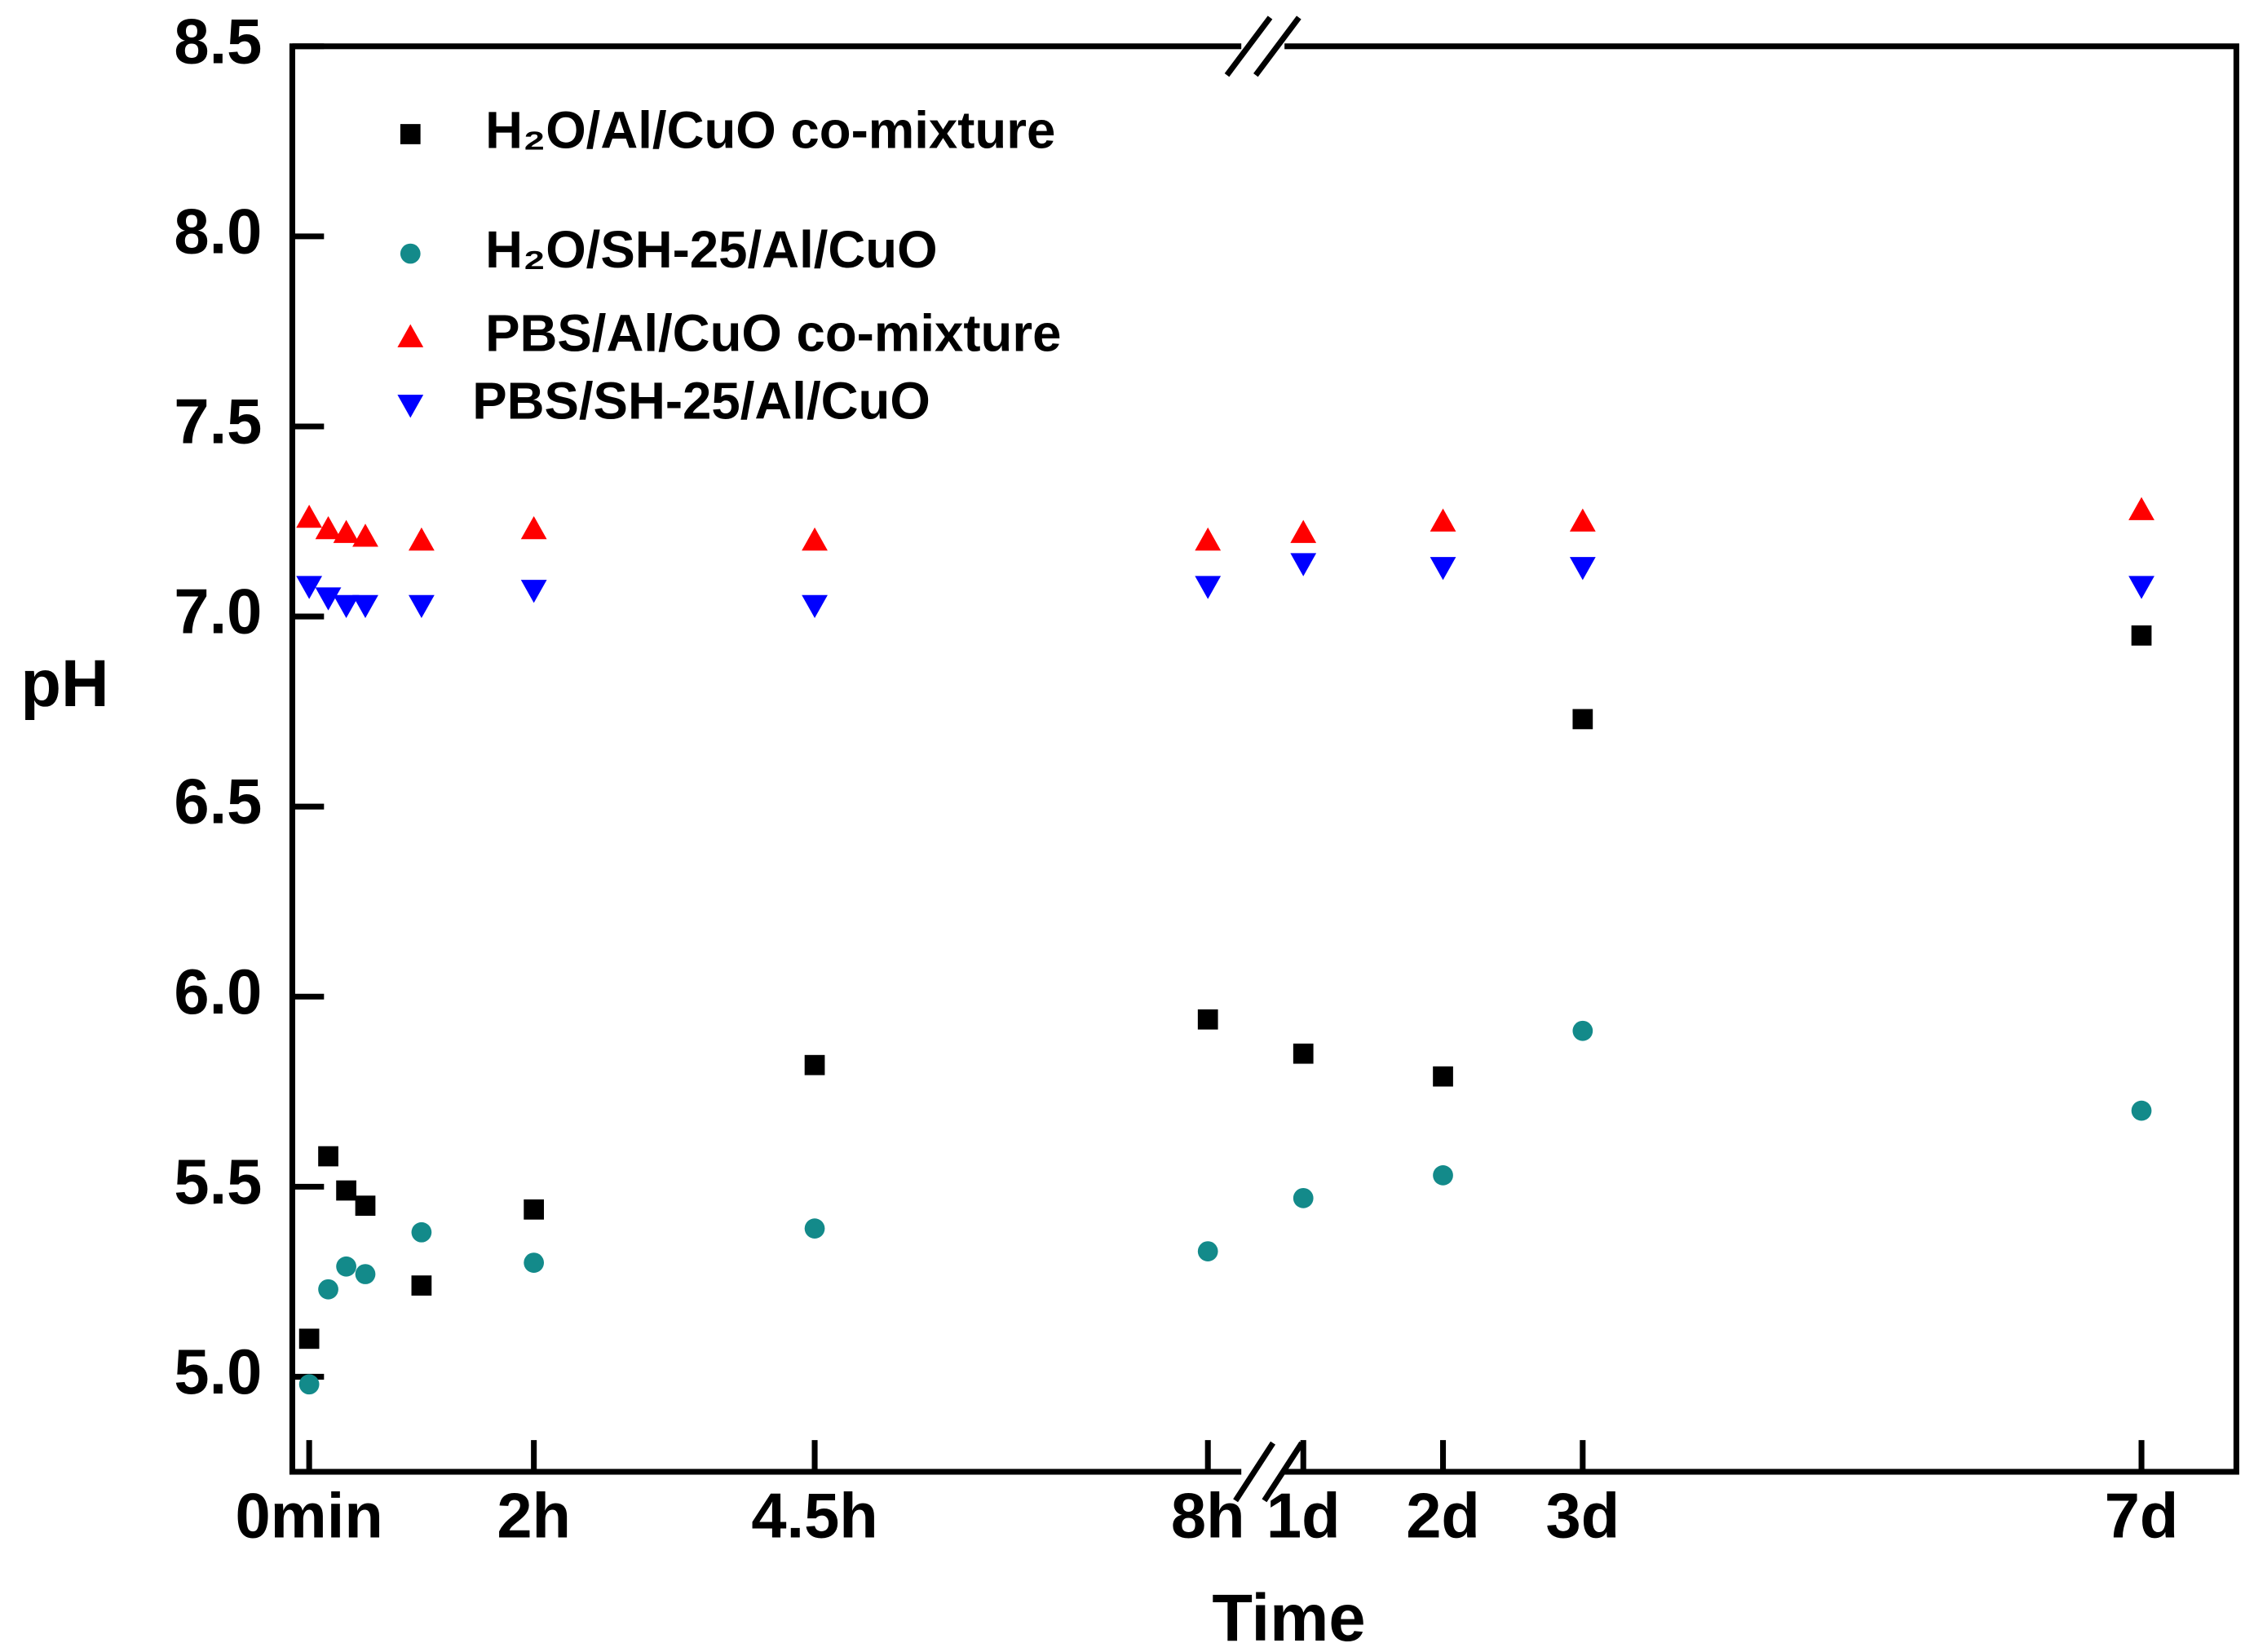  Describe the element at coordinates (218, 992) in the screenshot. I see `y-tick-label: 6.0` at that location.